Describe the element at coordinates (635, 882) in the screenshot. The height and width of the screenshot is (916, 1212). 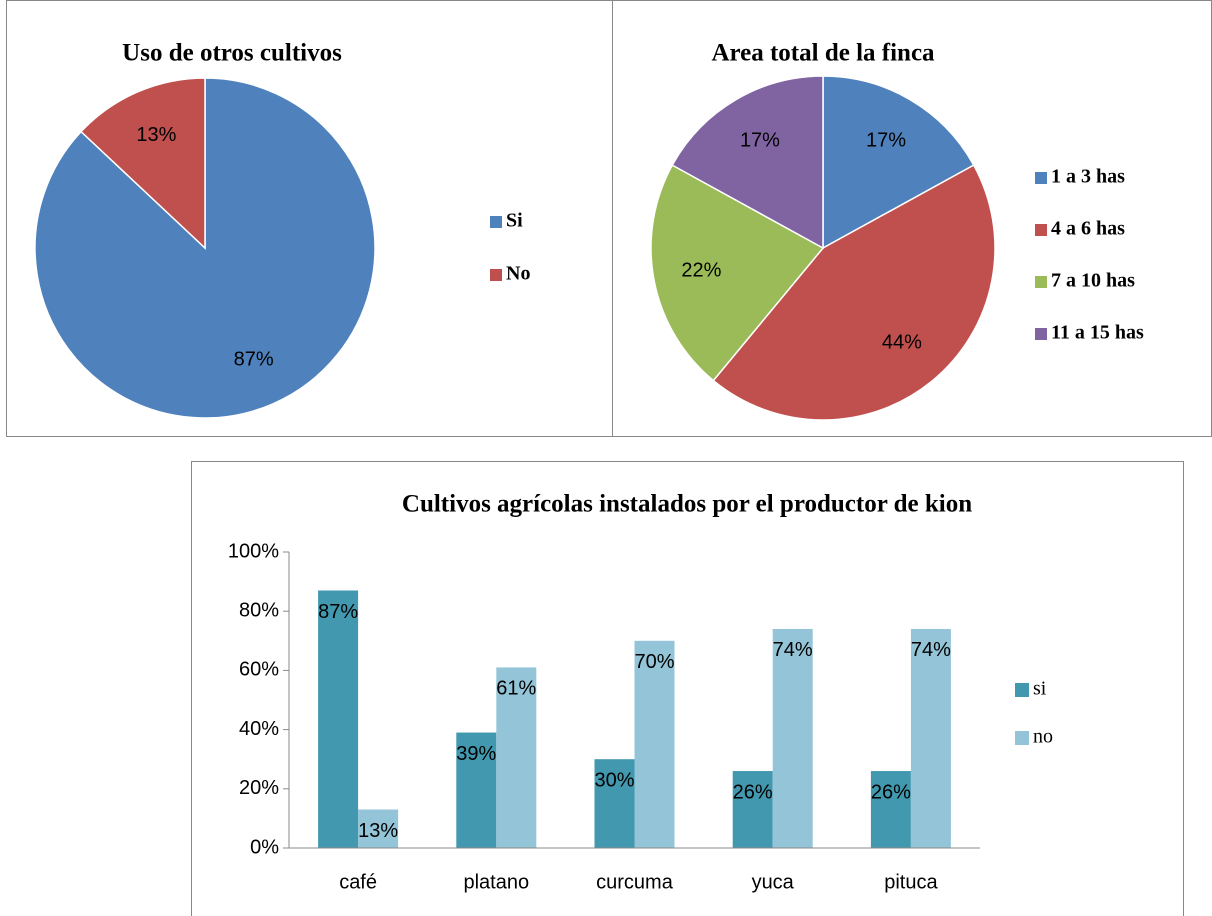
I see `x-tick-label: curcuma` at that location.